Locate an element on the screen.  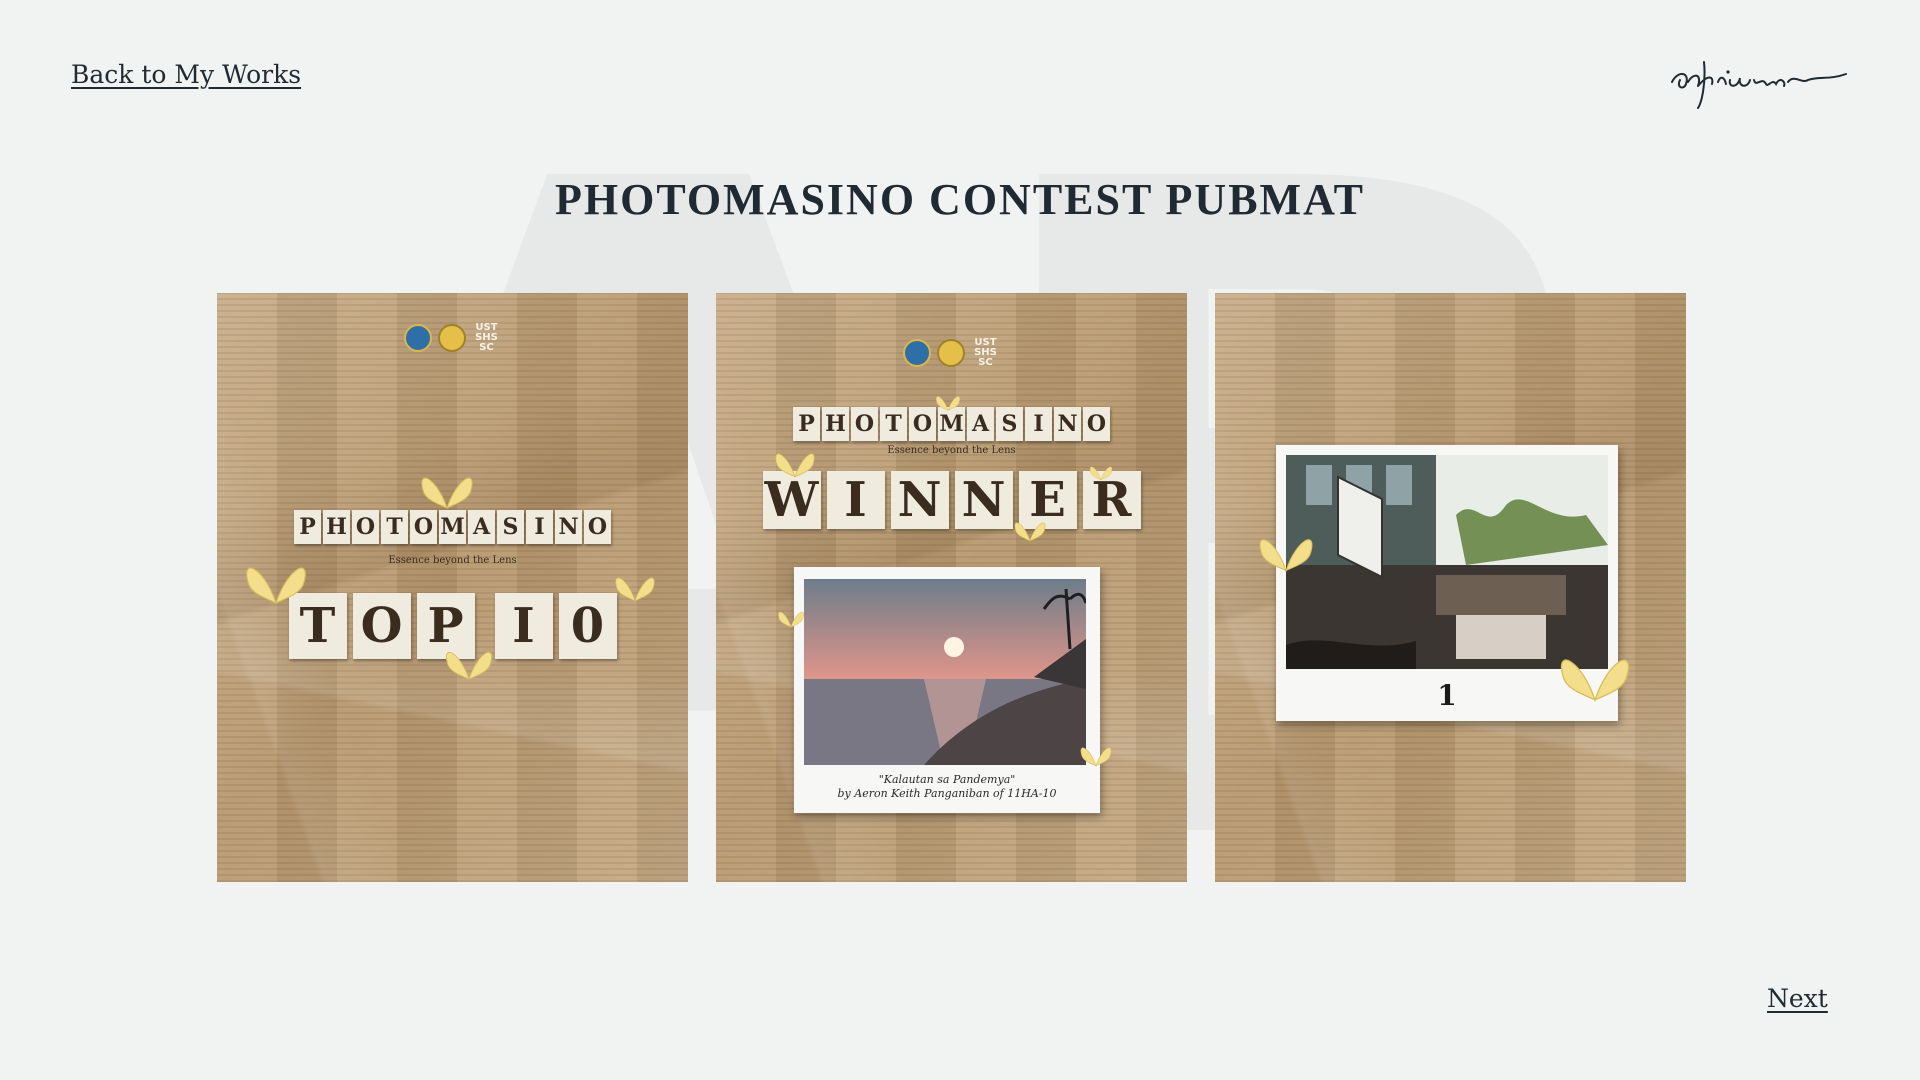
page-title: PHOTOMASINO CONTEST PUBMAT is located at coordinates (960, 199).